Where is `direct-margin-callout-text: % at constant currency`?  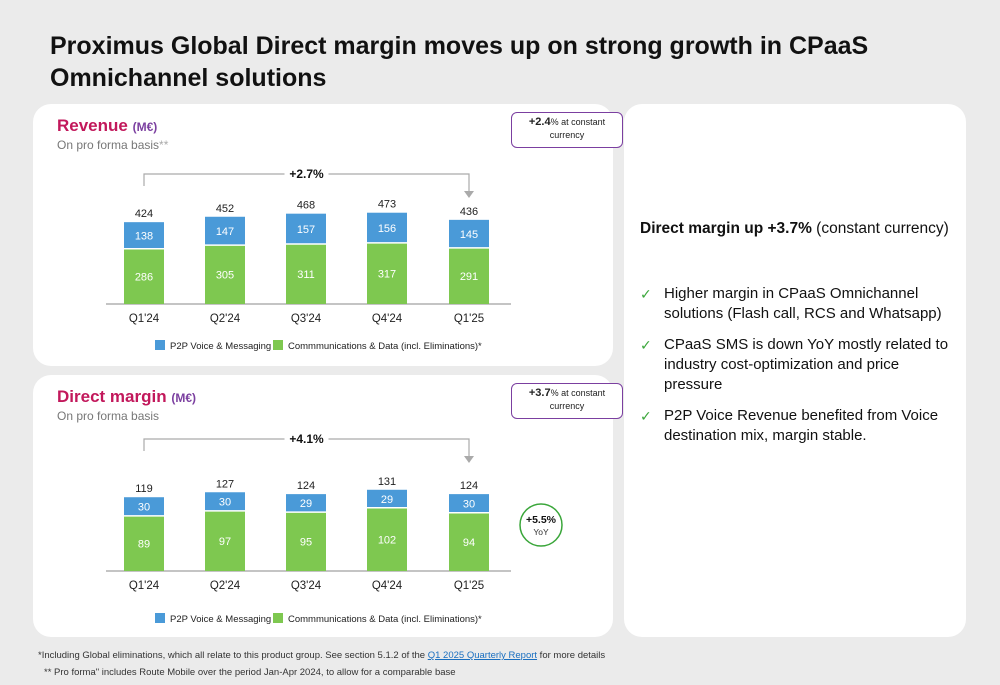
direct-margin-callout-text: % at constant currency is located at coordinates (577, 399).